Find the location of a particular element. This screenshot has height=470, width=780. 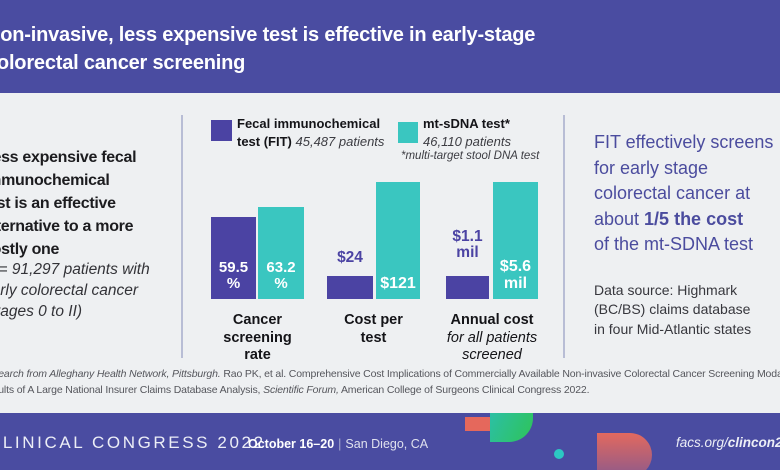

bar-value-label-cost-fit: $24 is located at coordinates (350, 257).